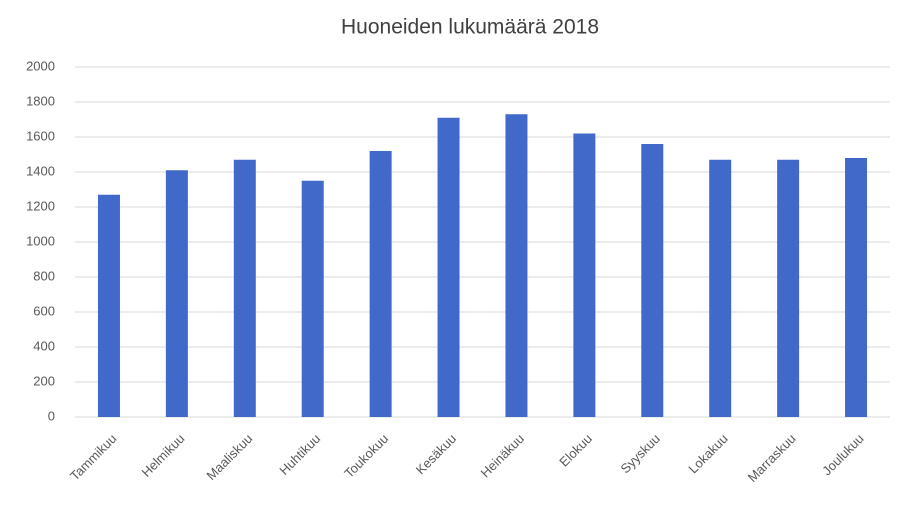 This screenshot has height=510, width=899. What do you see at coordinates (299, 454) in the screenshot?
I see `x-tick-label: Huhtikuu` at bounding box center [299, 454].